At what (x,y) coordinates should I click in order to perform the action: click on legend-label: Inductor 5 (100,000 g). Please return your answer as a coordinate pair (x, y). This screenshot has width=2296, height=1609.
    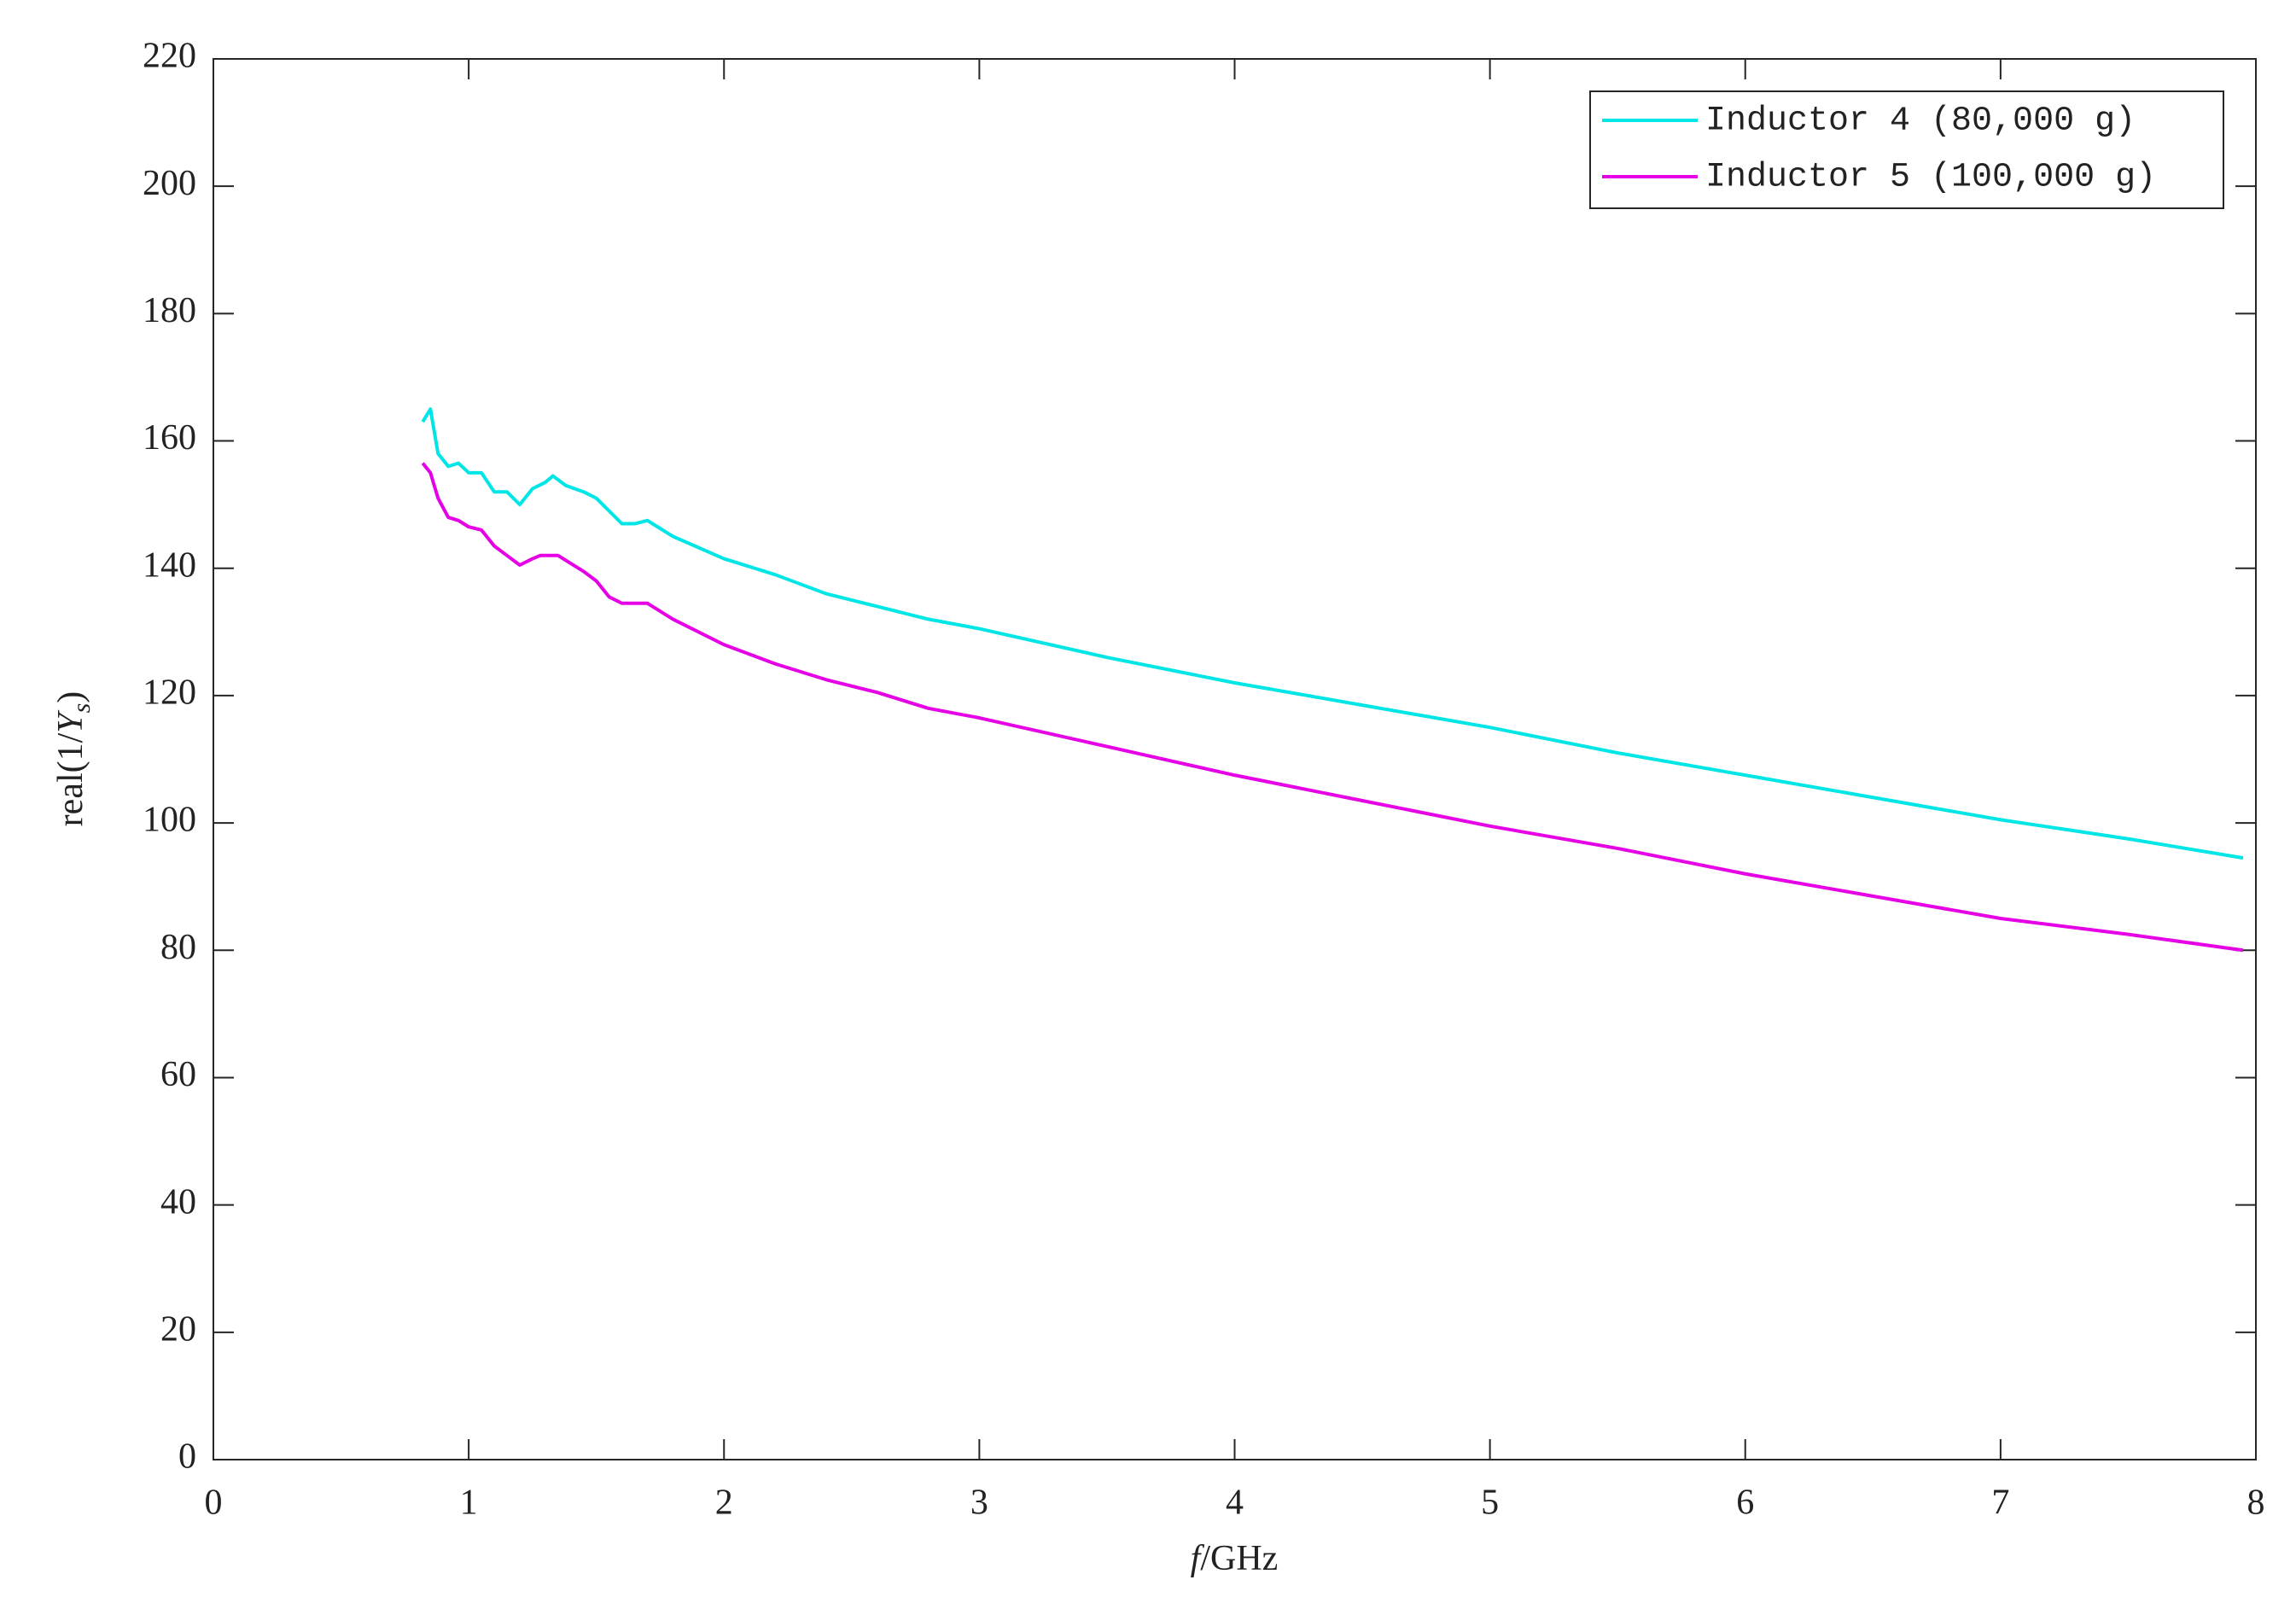
    Looking at the image, I should click on (1931, 178).